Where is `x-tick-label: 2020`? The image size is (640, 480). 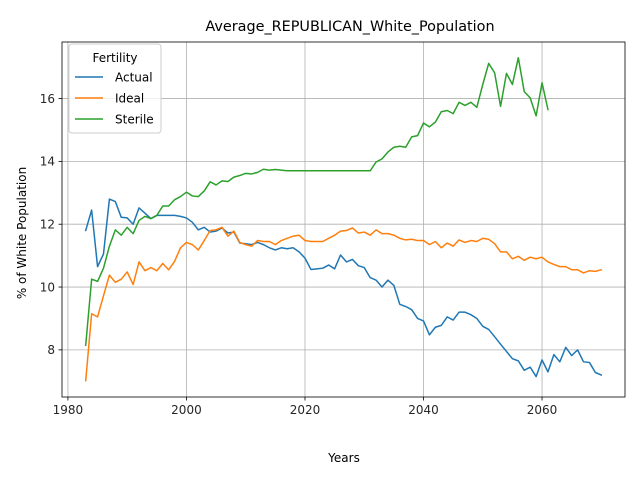 x-tick-label: 2020 is located at coordinates (305, 410).